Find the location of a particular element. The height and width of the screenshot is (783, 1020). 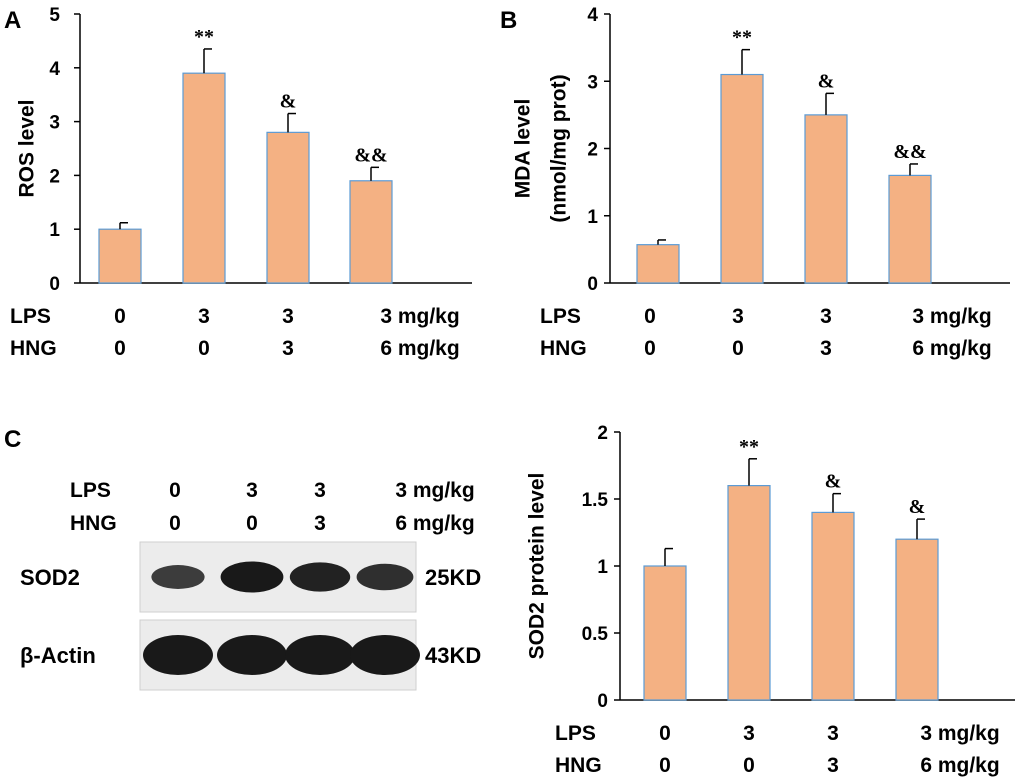

y-axis-label: SOD2 protein level is located at coordinates (536, 566).